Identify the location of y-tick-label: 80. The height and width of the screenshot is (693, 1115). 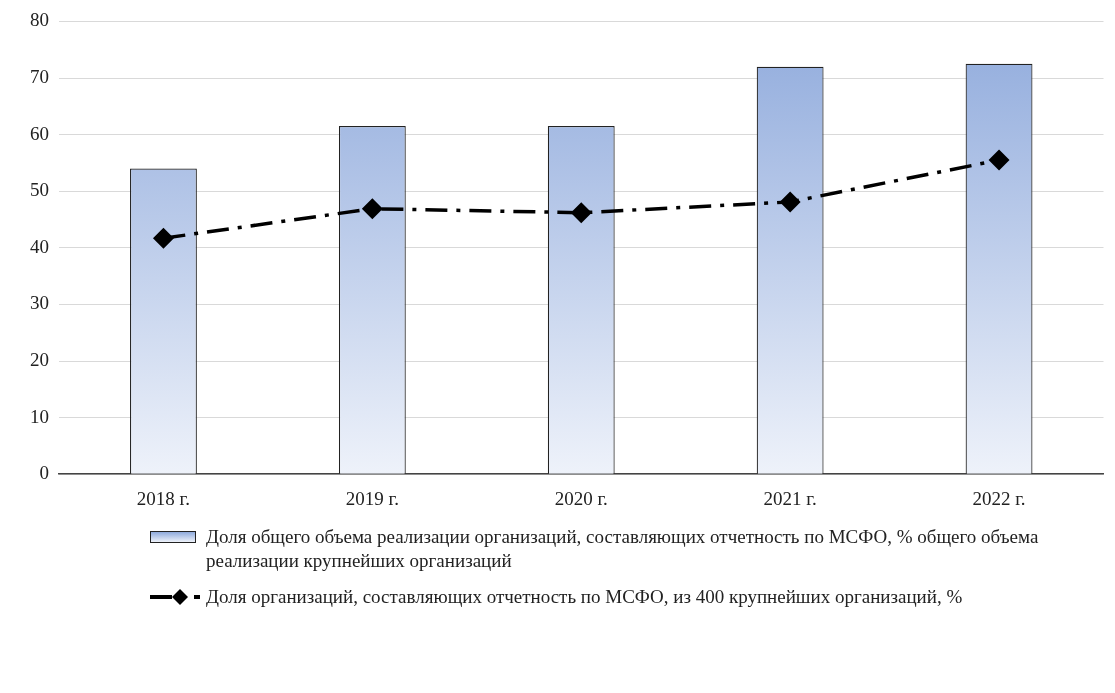
(39, 20).